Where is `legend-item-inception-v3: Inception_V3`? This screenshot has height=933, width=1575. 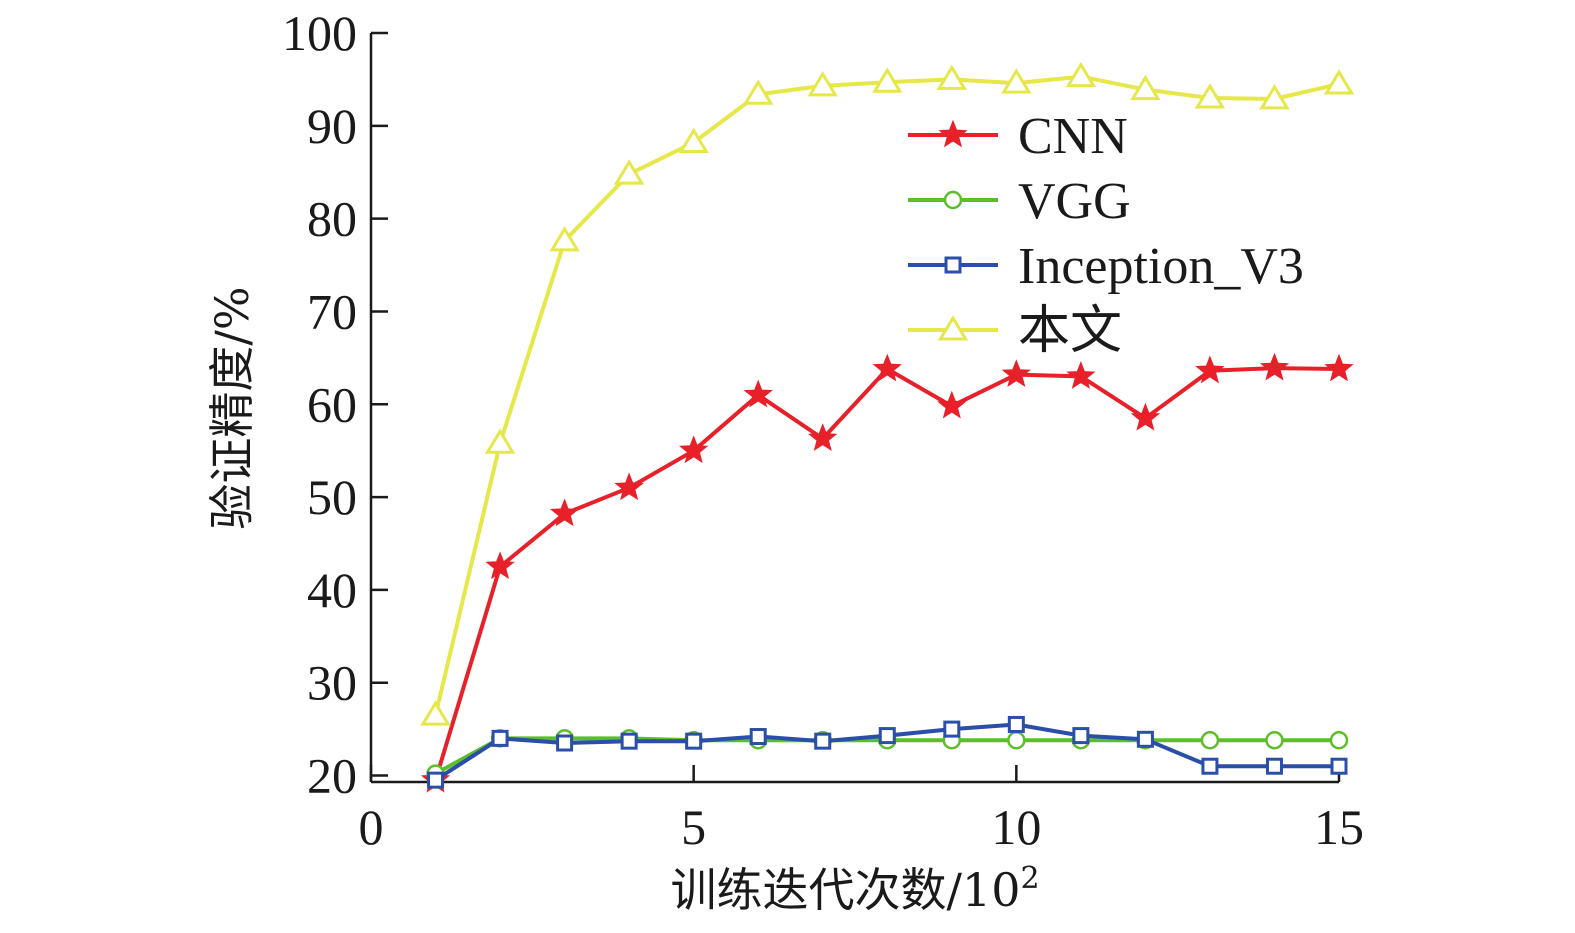 legend-item-inception-v3: Inception_V3 is located at coordinates (1106, 266).